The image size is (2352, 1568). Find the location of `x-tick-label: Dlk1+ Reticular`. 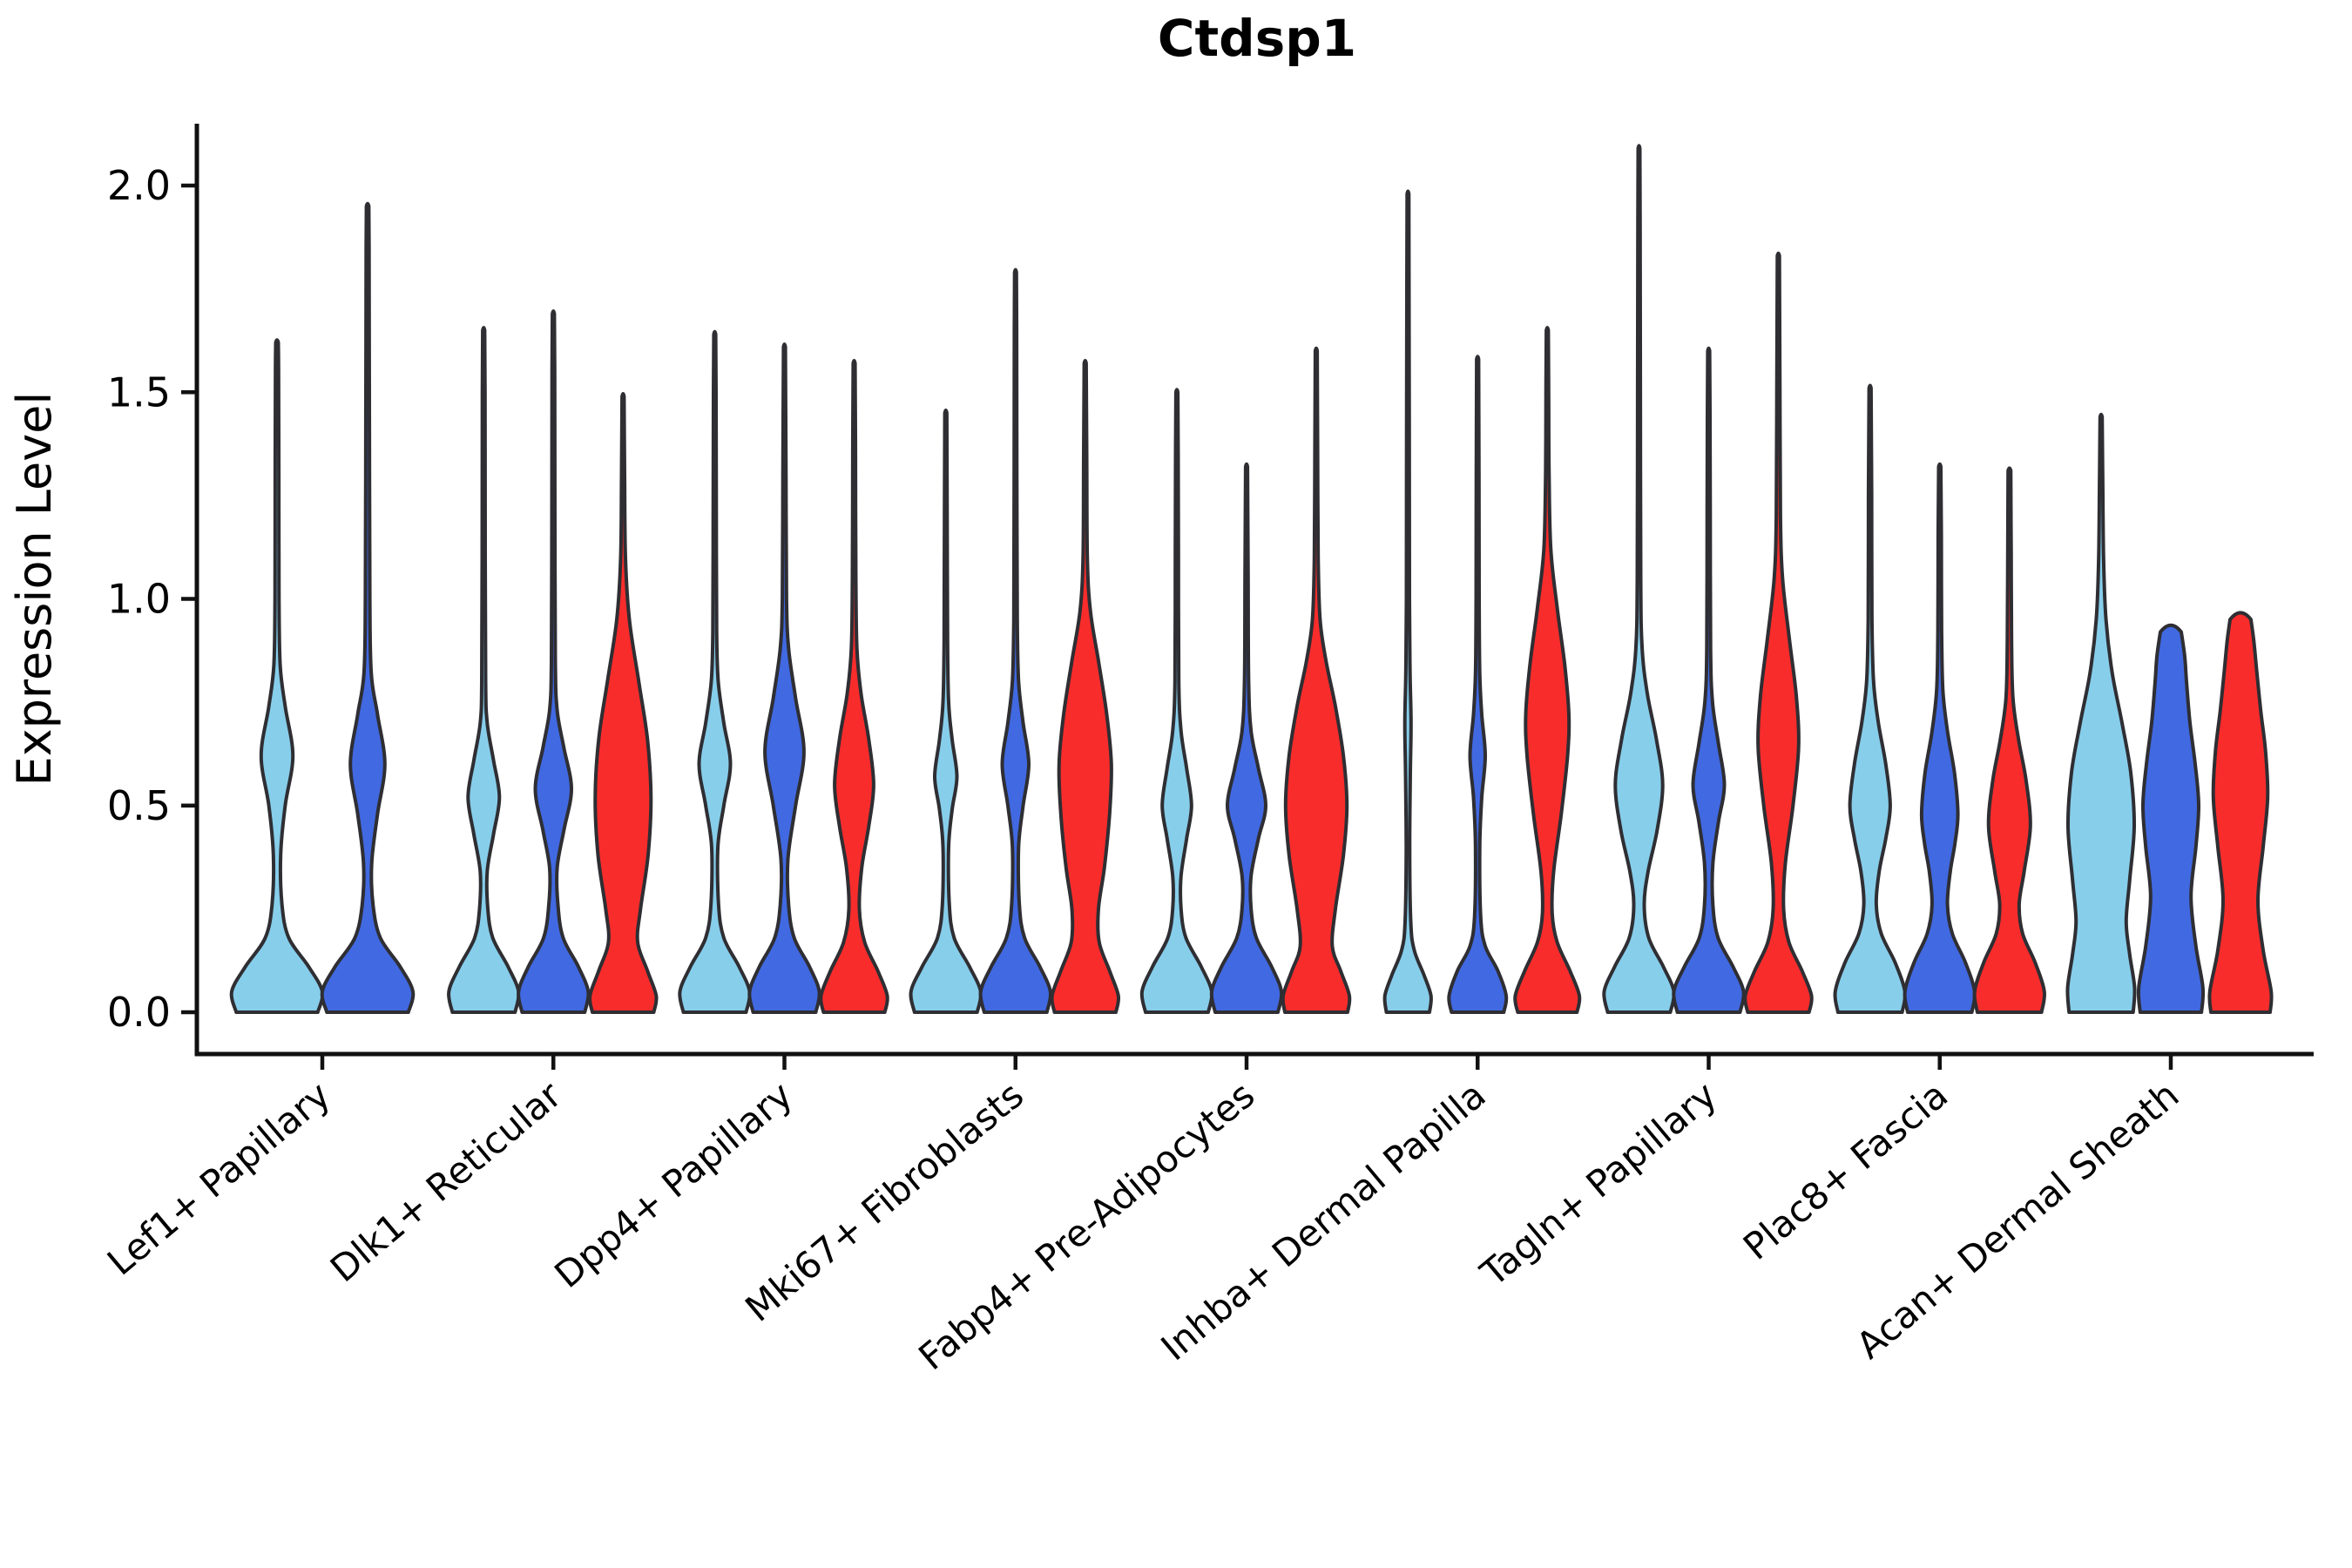

x-tick-label: Dlk1+ Reticular is located at coordinates (446, 1182).